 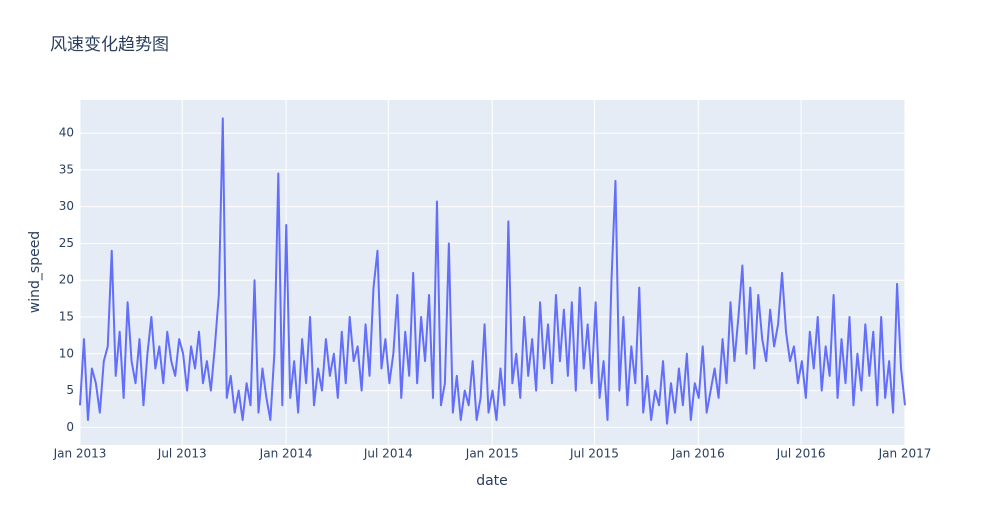 I want to click on y-tick-label: 35, so click(x=66, y=169).